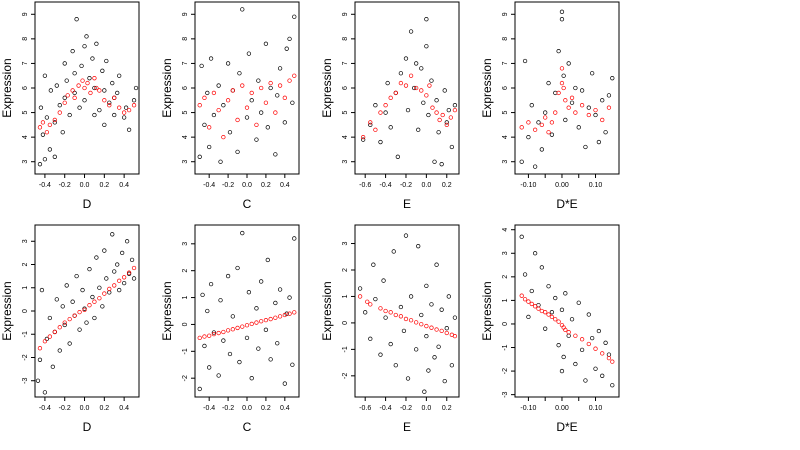 The image size is (800, 450). What do you see at coordinates (185, 378) in the screenshot?
I see `y-tick-label: -2` at bounding box center [185, 378].